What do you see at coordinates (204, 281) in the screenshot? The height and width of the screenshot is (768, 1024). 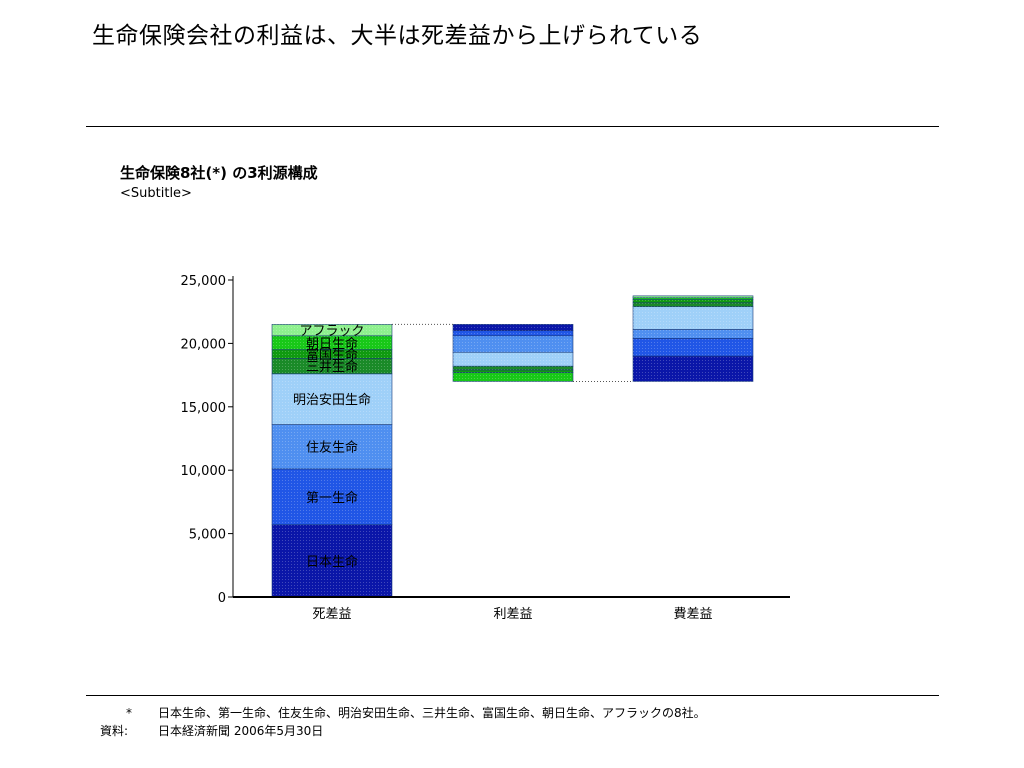 I see `y-tick-label: 25,000` at bounding box center [204, 281].